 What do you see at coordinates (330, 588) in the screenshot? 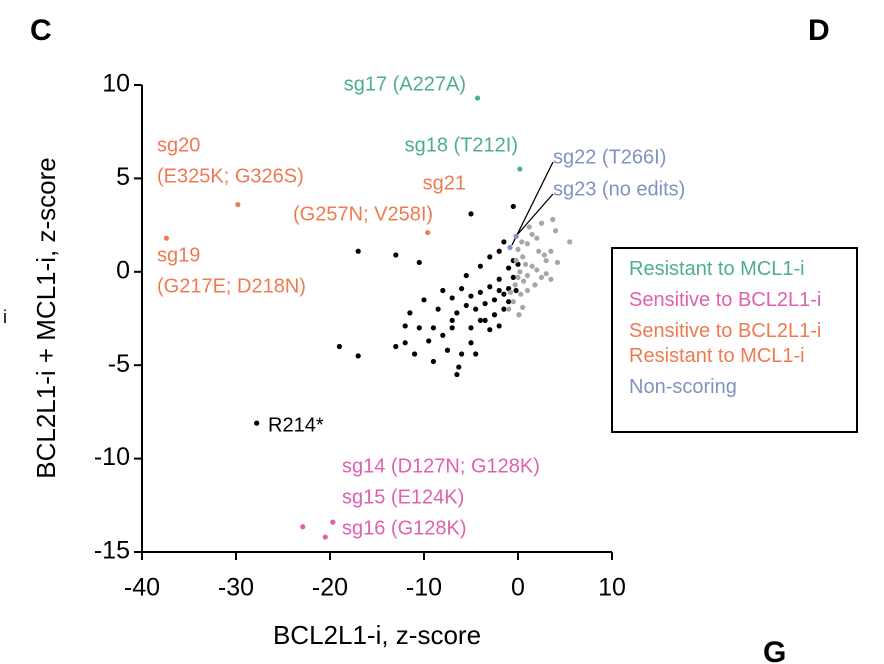
I see `x-tick-label: -20` at bounding box center [330, 588].